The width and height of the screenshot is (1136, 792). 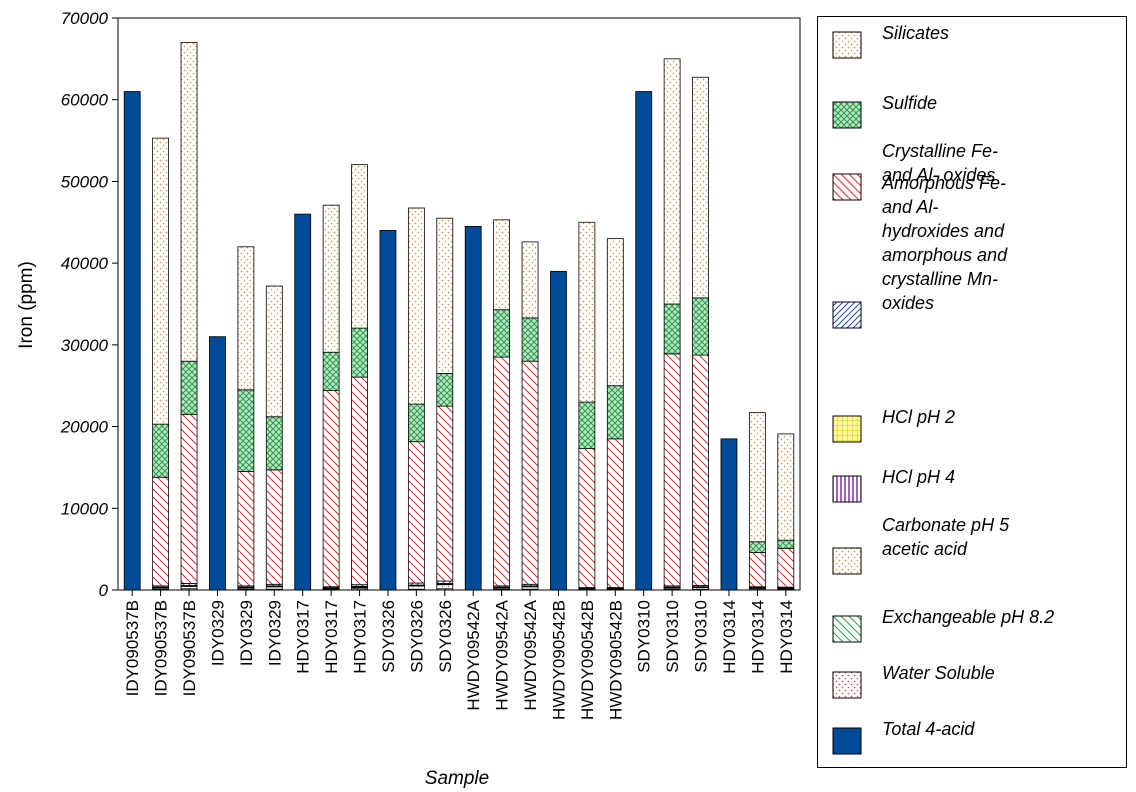 I want to click on y-axis: 0 10000 20000 30000 40000 50000 60000 70000, so click(x=89, y=304).